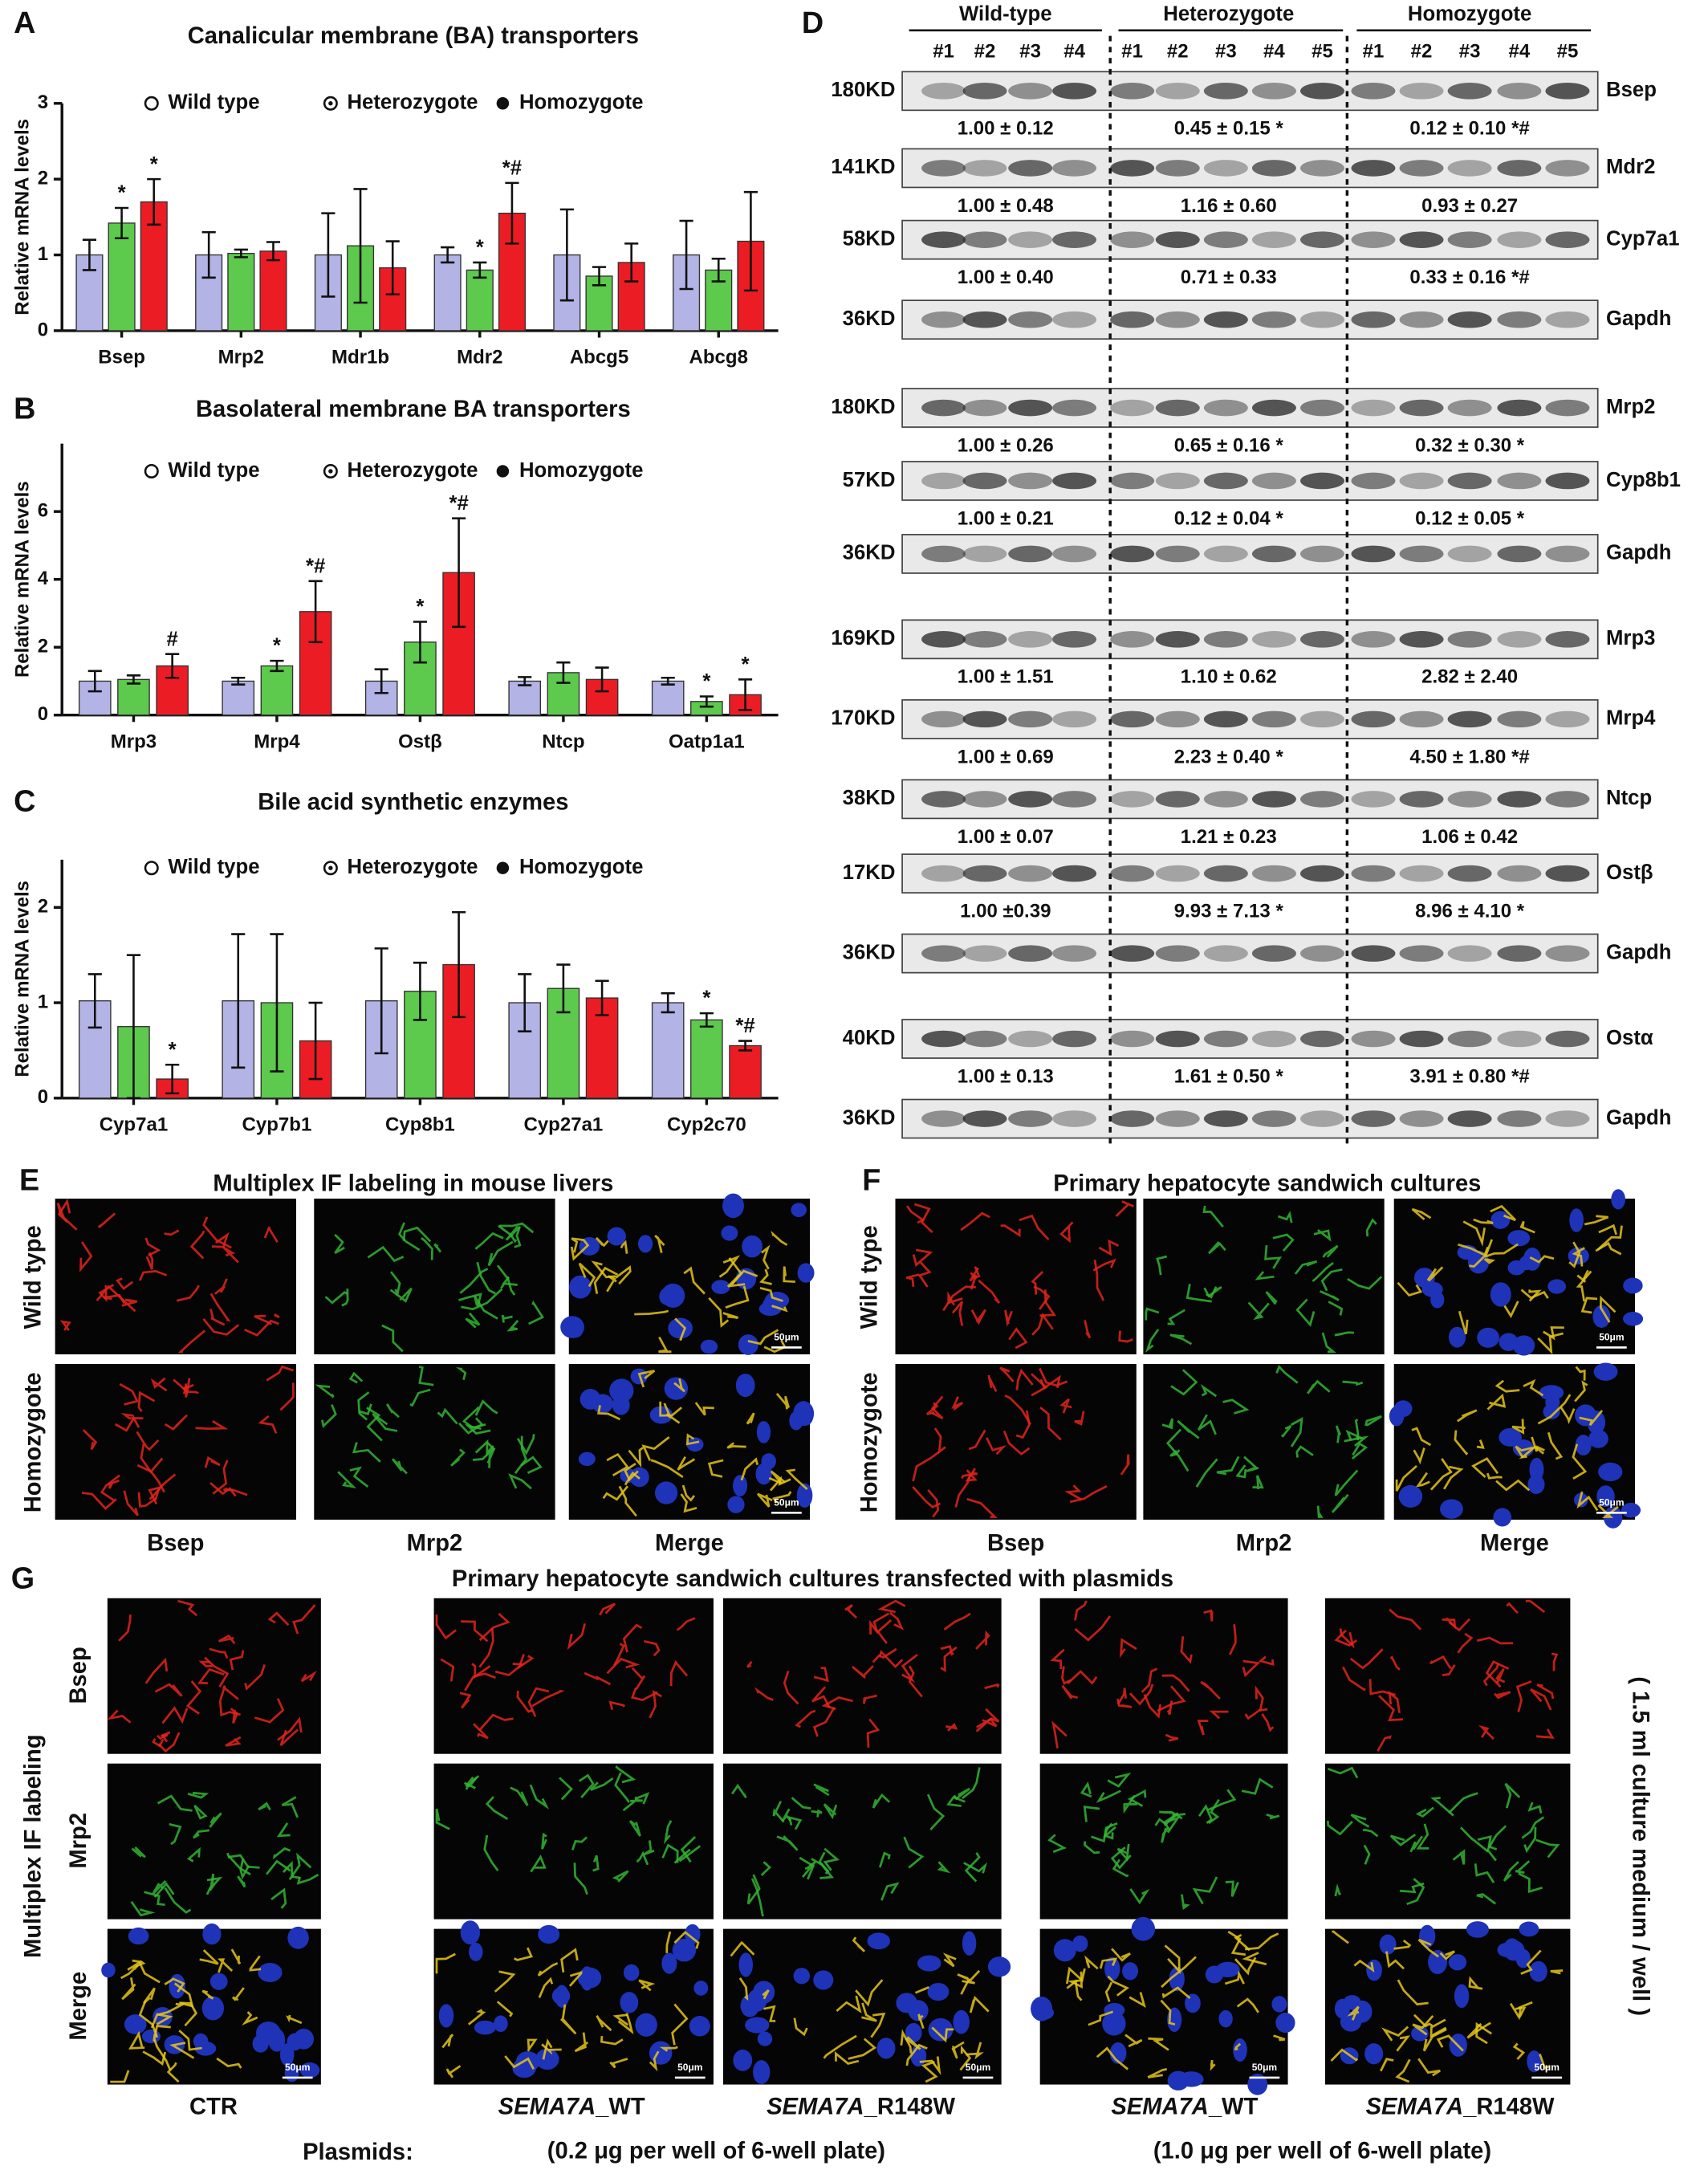  What do you see at coordinates (869, 798) in the screenshot?
I see `molecular-weight: 38KD` at bounding box center [869, 798].